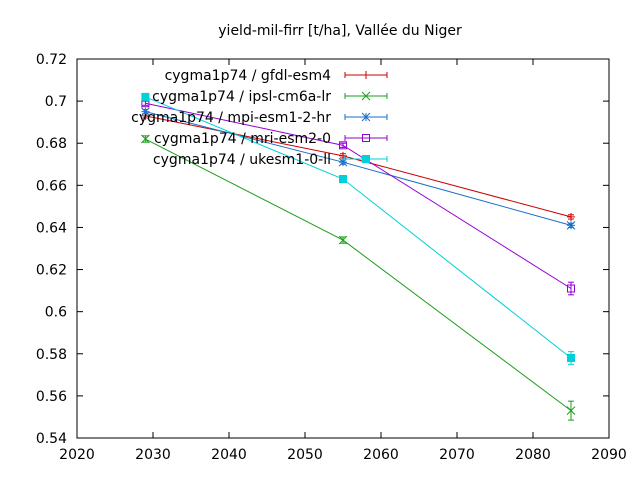 The width and height of the screenshot is (640, 480). I want to click on legend-label: cygma1p74 / mpi-esm1-2-hr, so click(231, 118).